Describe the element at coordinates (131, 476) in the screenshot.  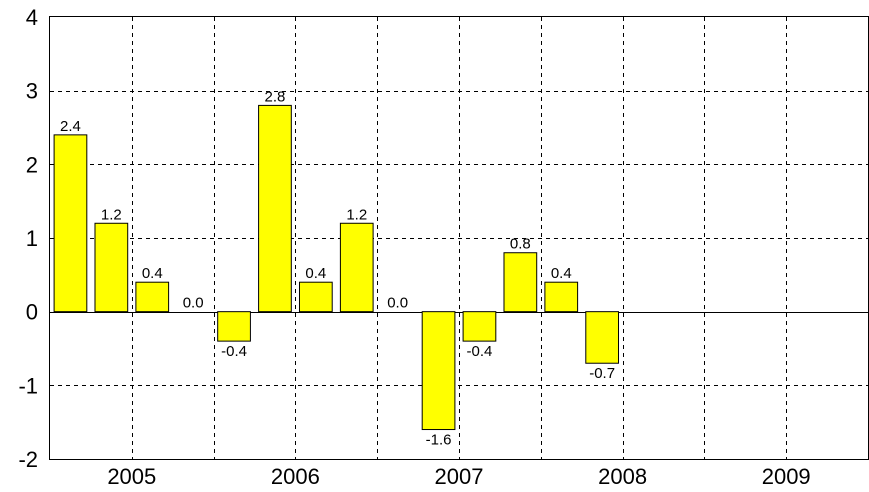
I see `x-tick-label: 2005` at that location.